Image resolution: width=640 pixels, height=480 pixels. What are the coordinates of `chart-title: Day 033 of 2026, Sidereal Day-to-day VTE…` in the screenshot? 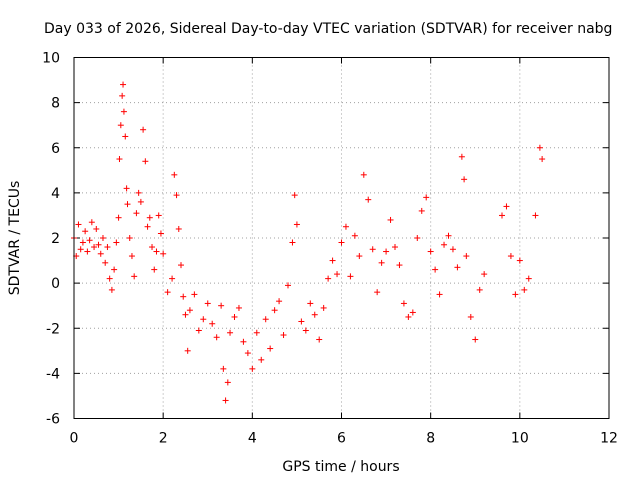 It's located at (328, 29).